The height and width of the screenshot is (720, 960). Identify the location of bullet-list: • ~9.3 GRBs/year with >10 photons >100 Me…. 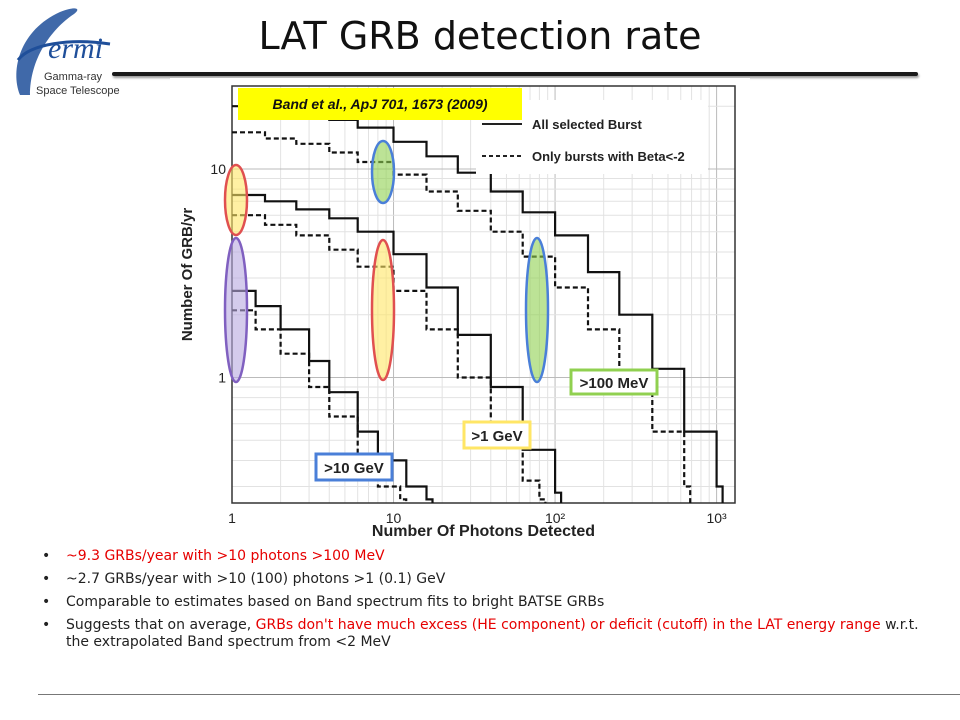
(492, 602).